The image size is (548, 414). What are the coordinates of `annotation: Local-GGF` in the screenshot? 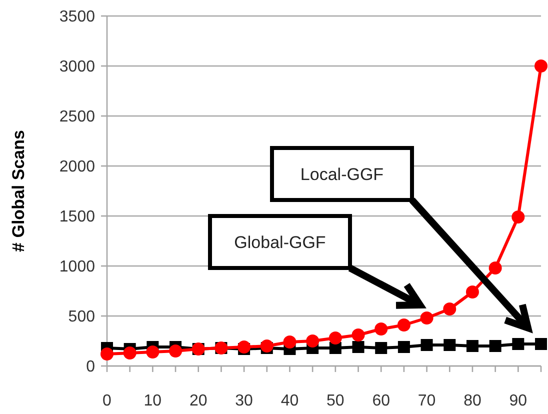 It's located at (342, 174).